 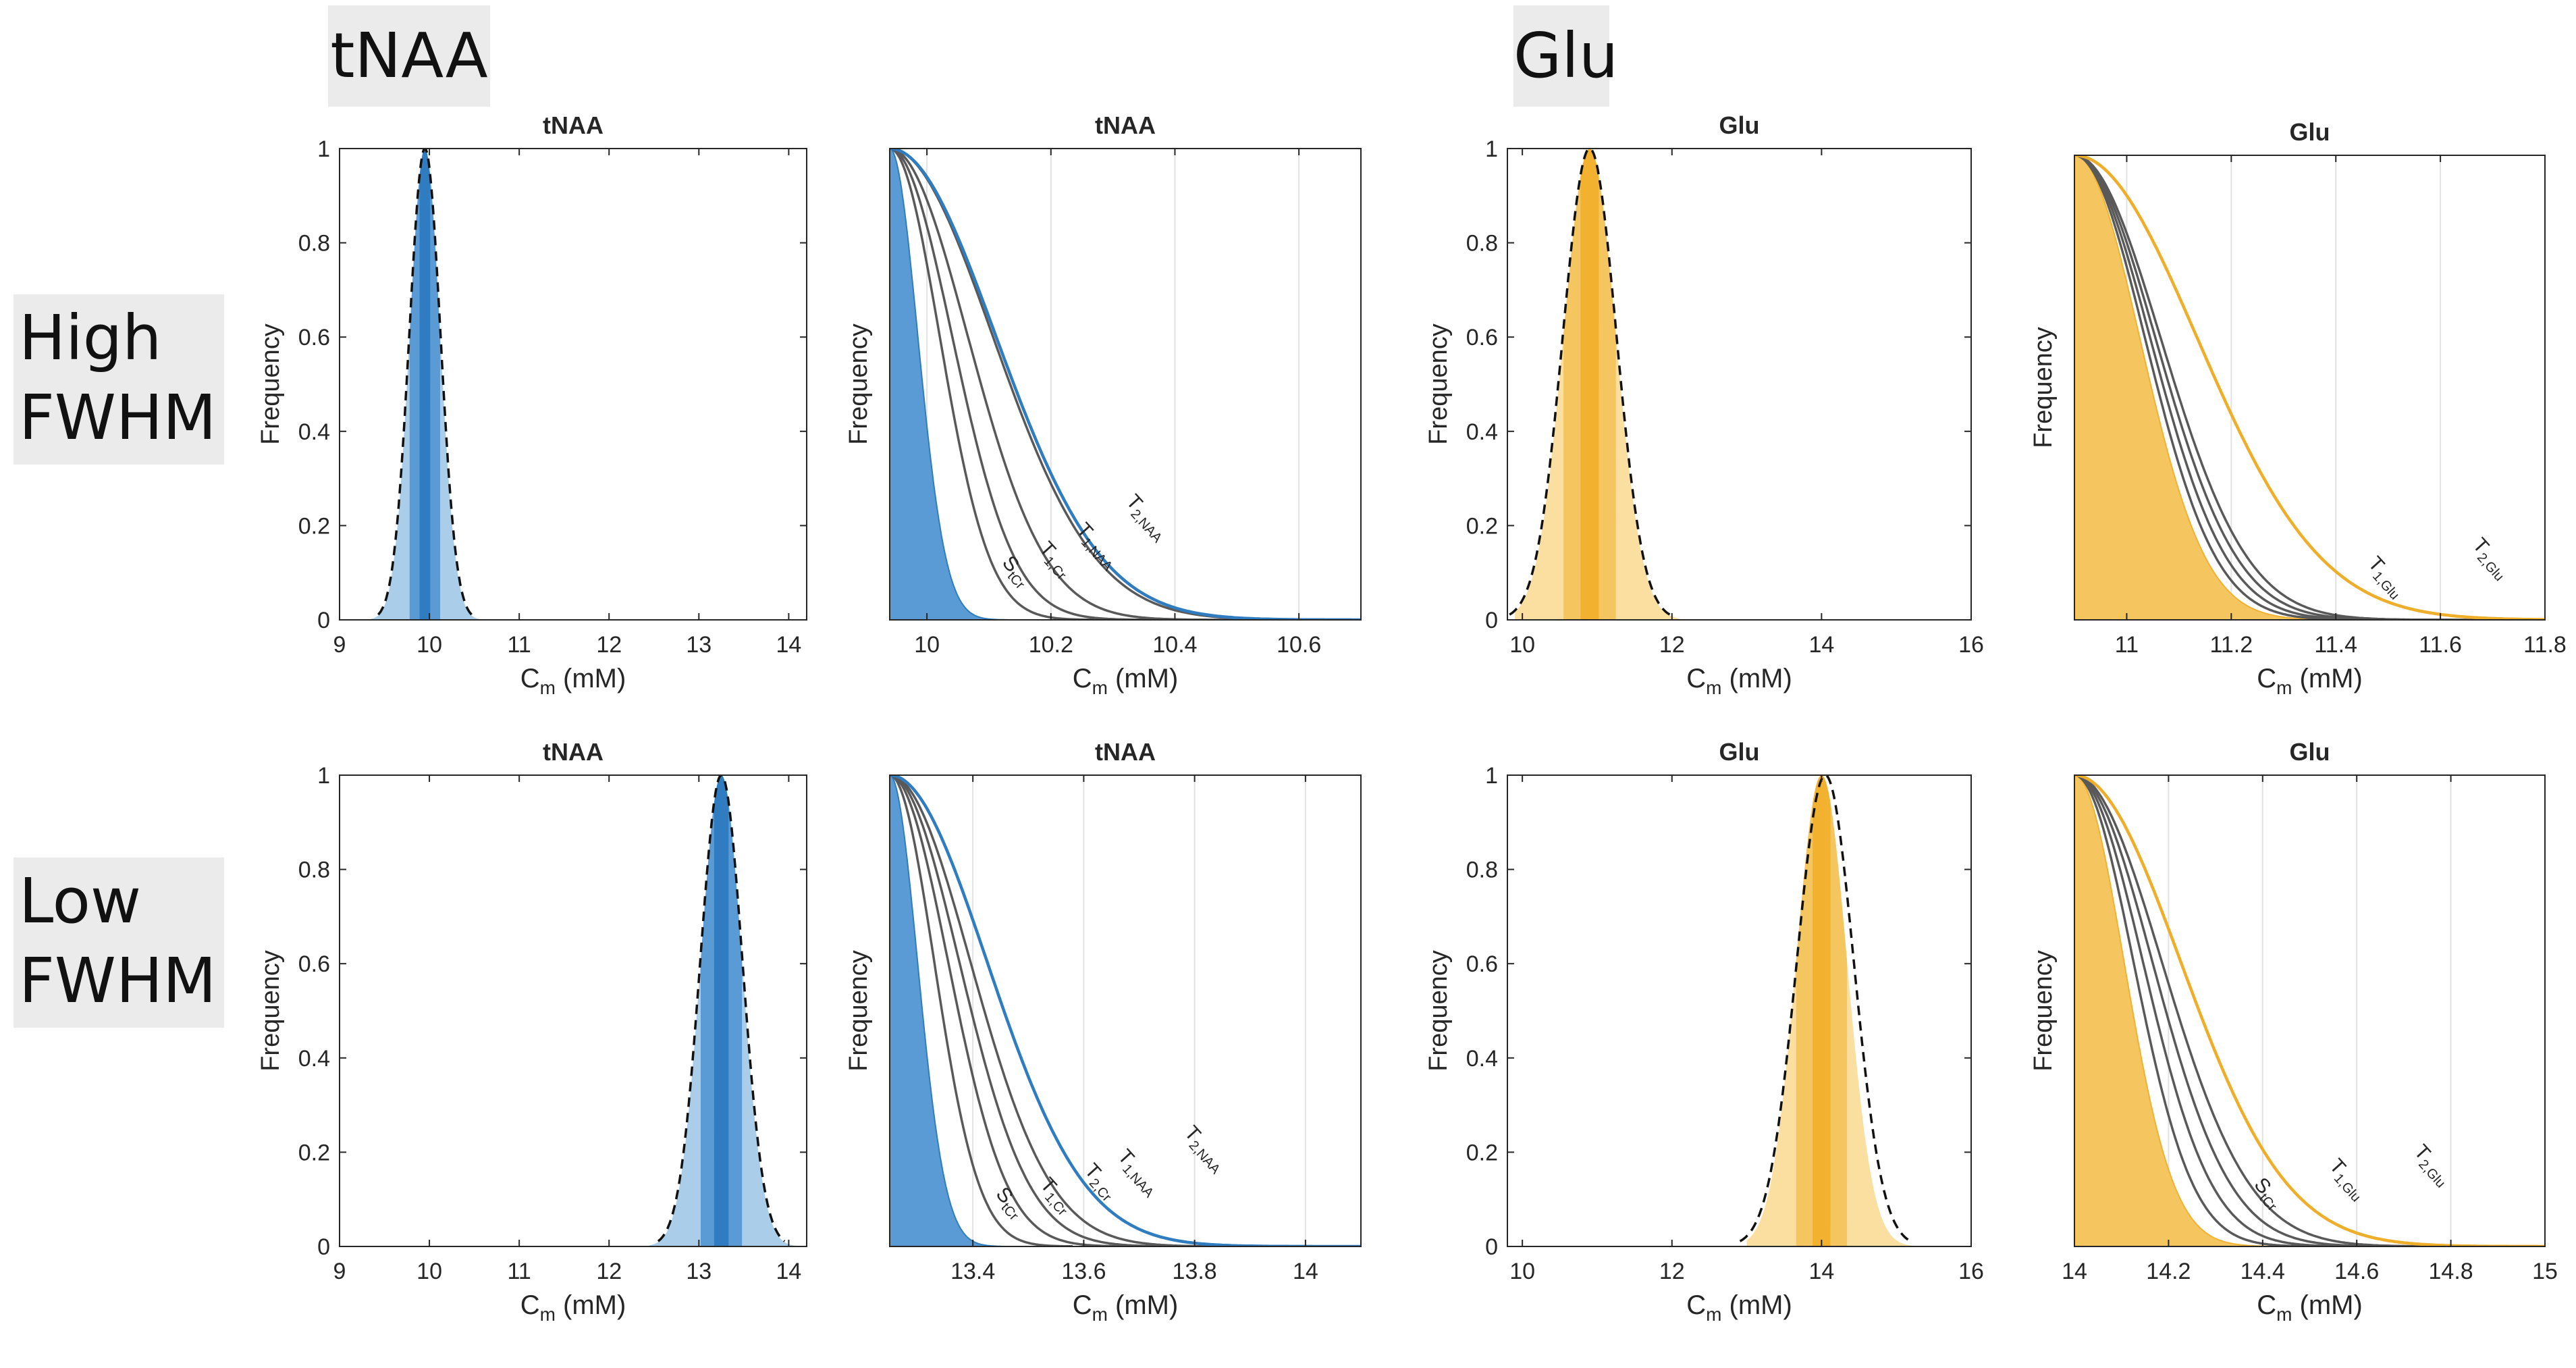 What do you see at coordinates (2356, 1271) in the screenshot?
I see `x-tick-label: 14.6` at bounding box center [2356, 1271].